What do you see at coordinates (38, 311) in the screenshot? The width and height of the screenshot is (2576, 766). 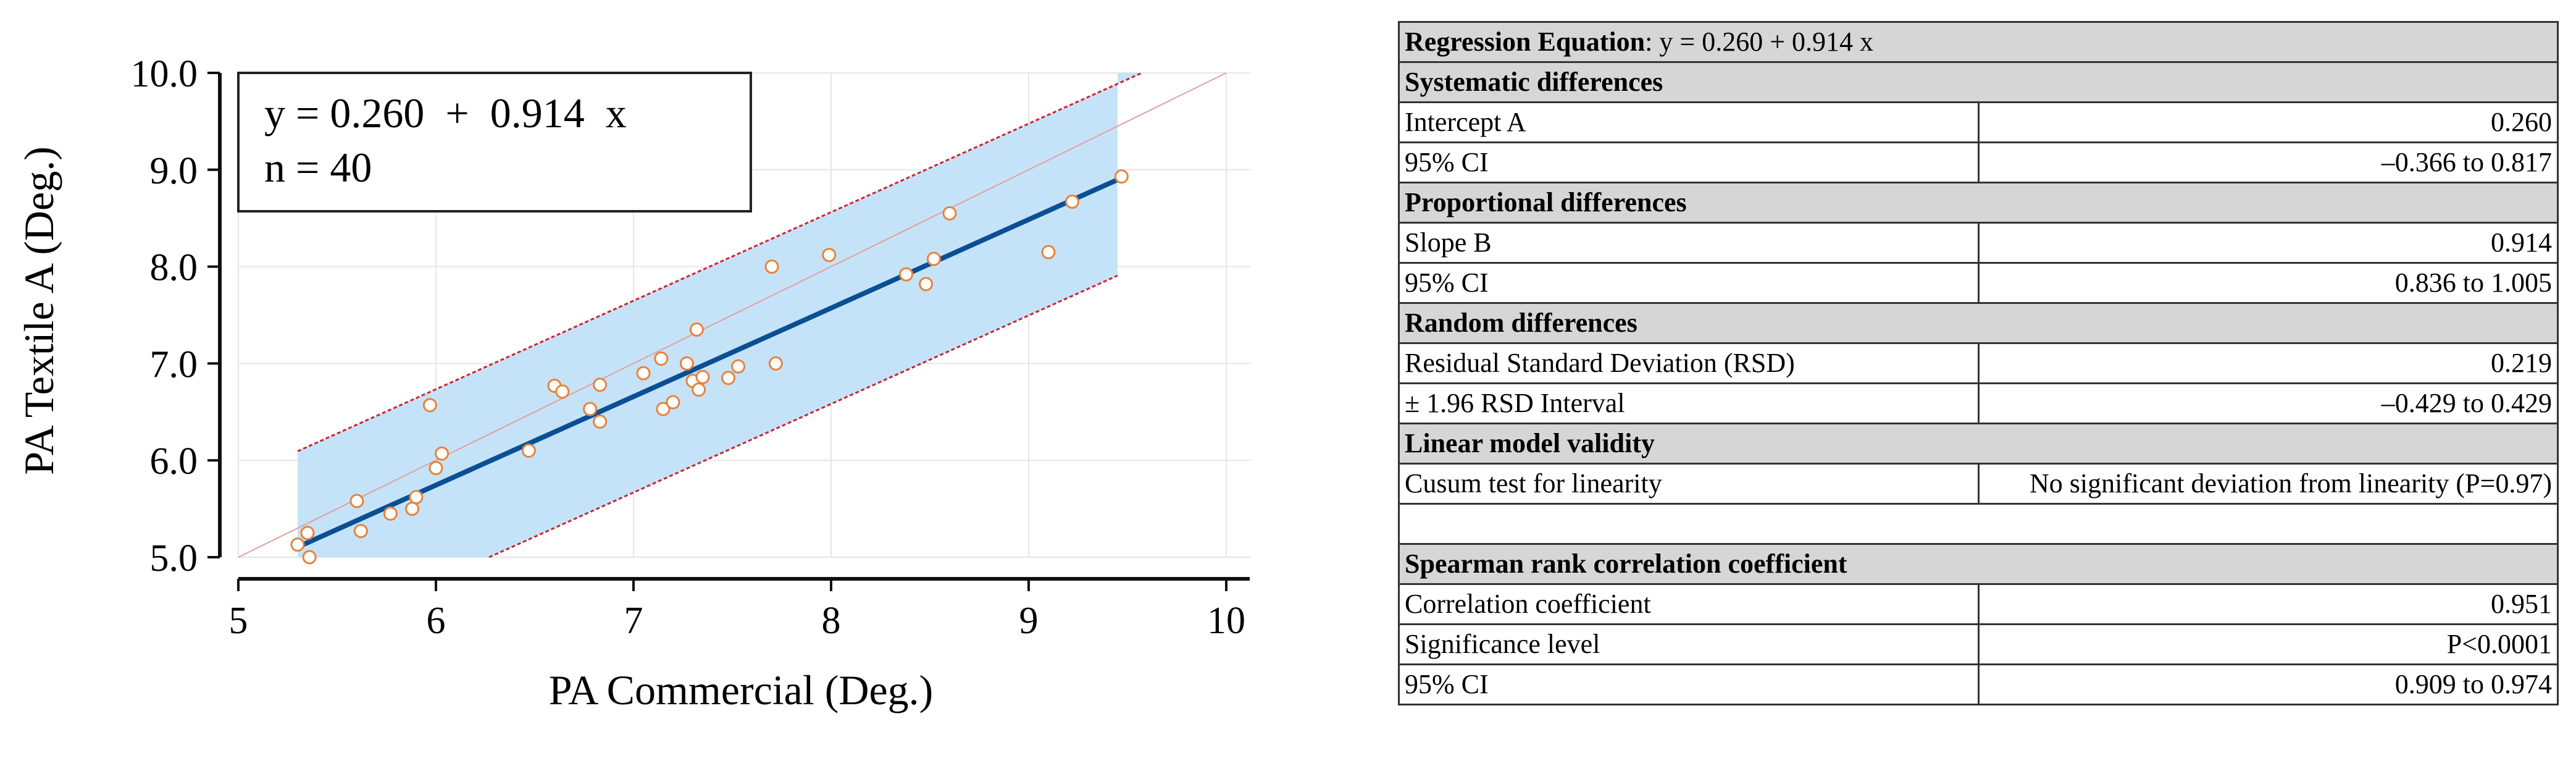 I see `y-axis-label: PA Textile A (Deg.)` at bounding box center [38, 311].